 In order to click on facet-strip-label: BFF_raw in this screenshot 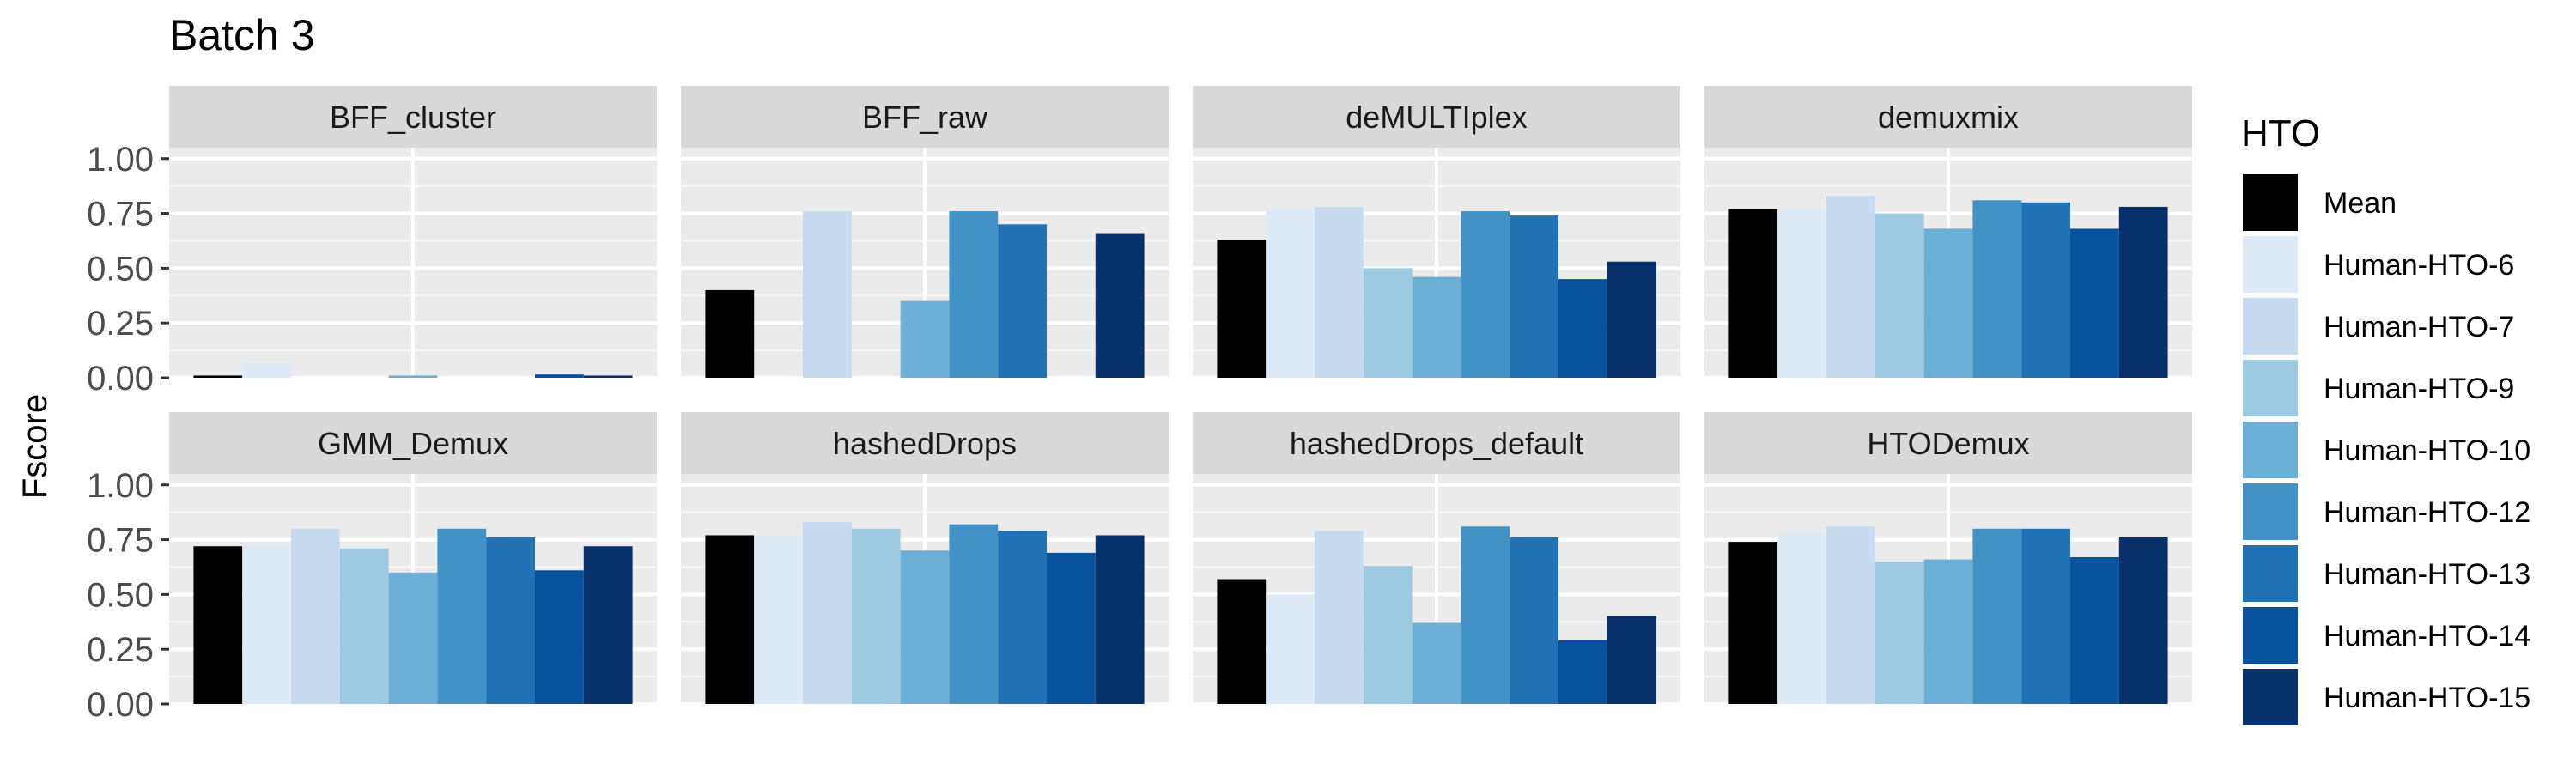, I will do `click(925, 117)`.